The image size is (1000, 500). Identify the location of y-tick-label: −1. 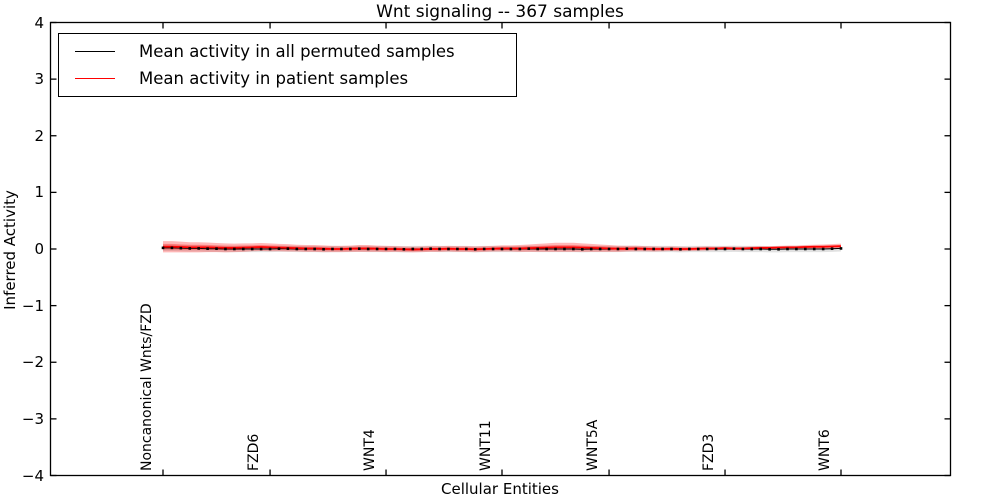
(32, 305).